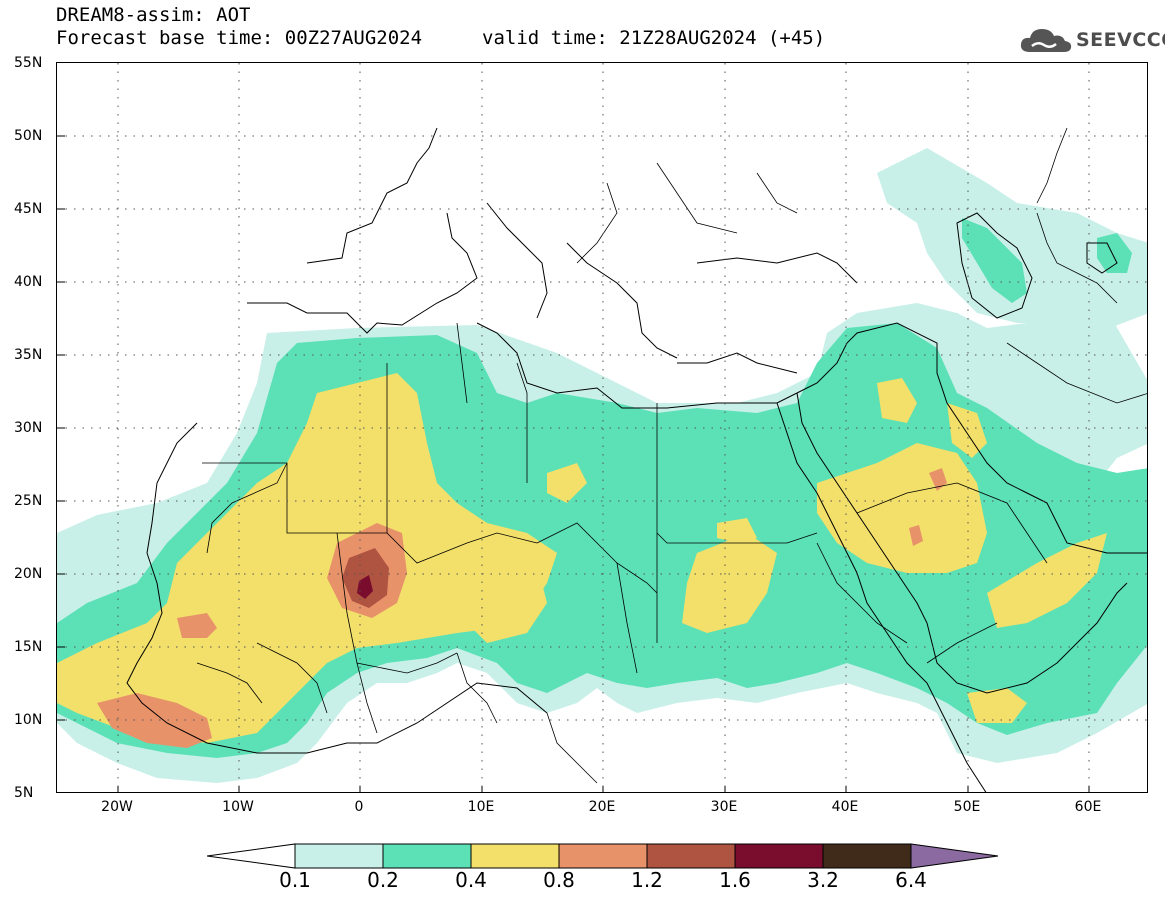 Image resolution: width=1165 pixels, height=905 pixels. I want to click on lat-label-50n: 50N, so click(28, 136).